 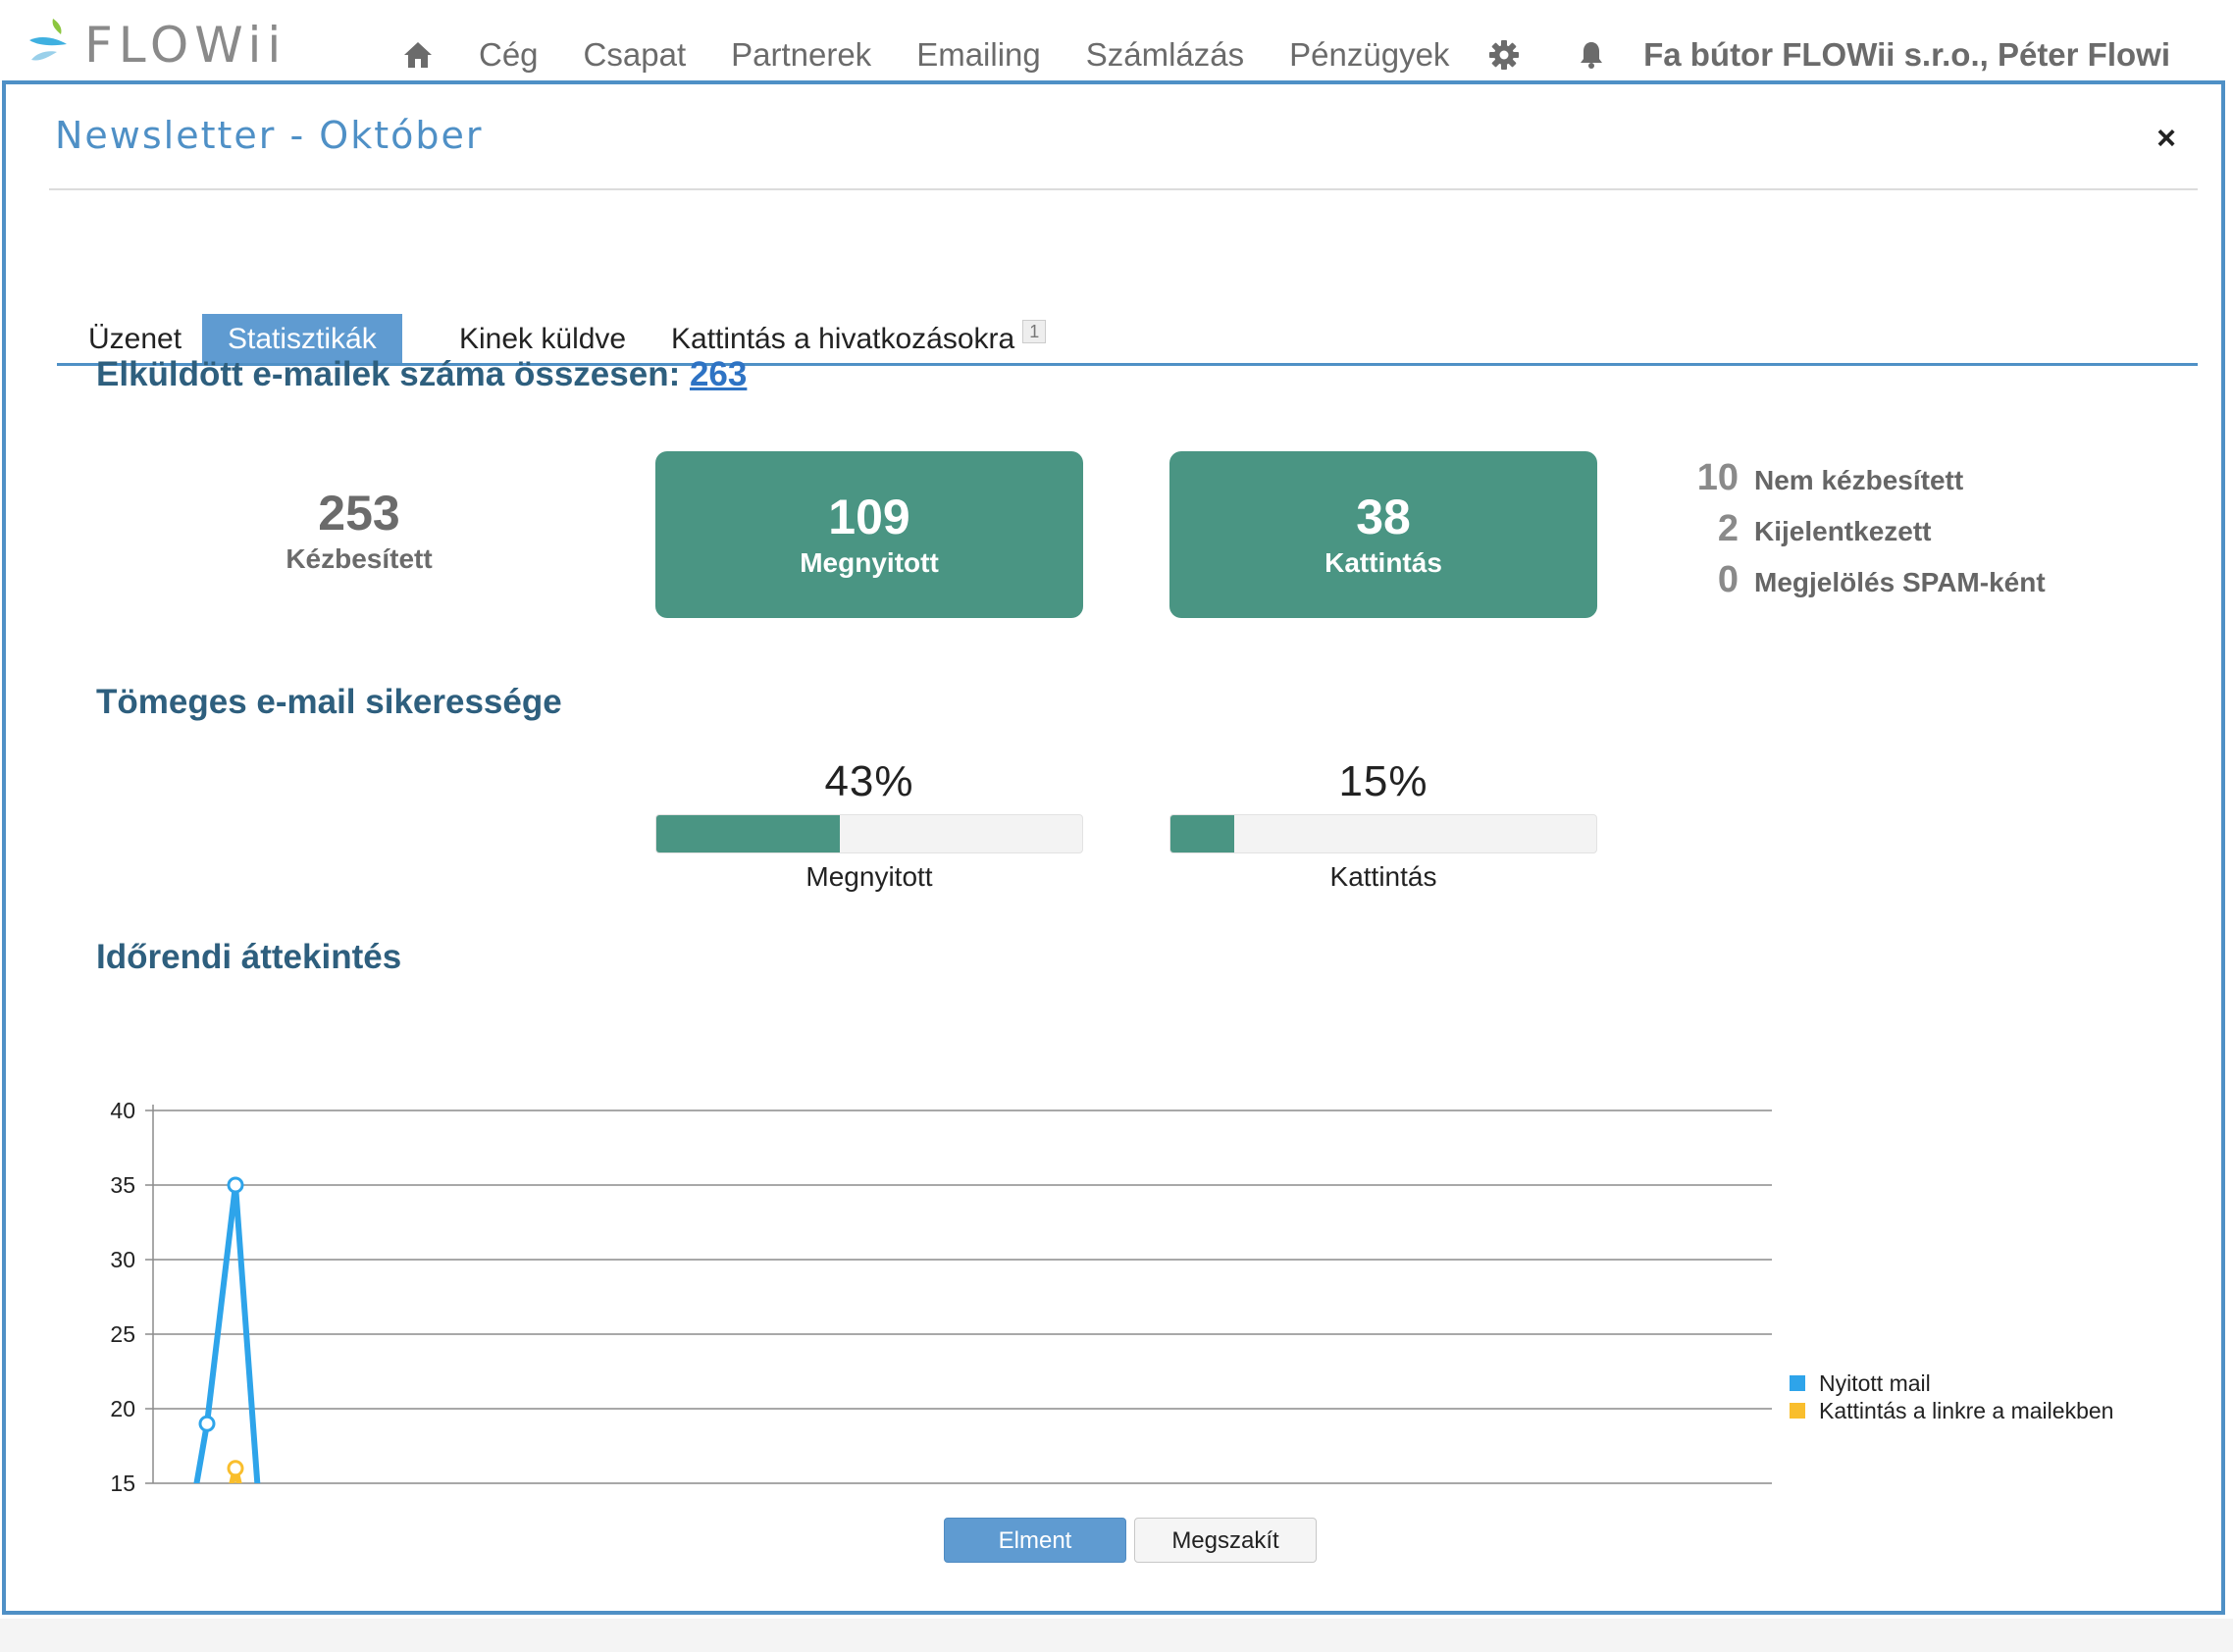 What do you see at coordinates (1906, 54) in the screenshot?
I see `user-company-name: Fa bútor FLOWii s.r.o., Péter Flowi` at bounding box center [1906, 54].